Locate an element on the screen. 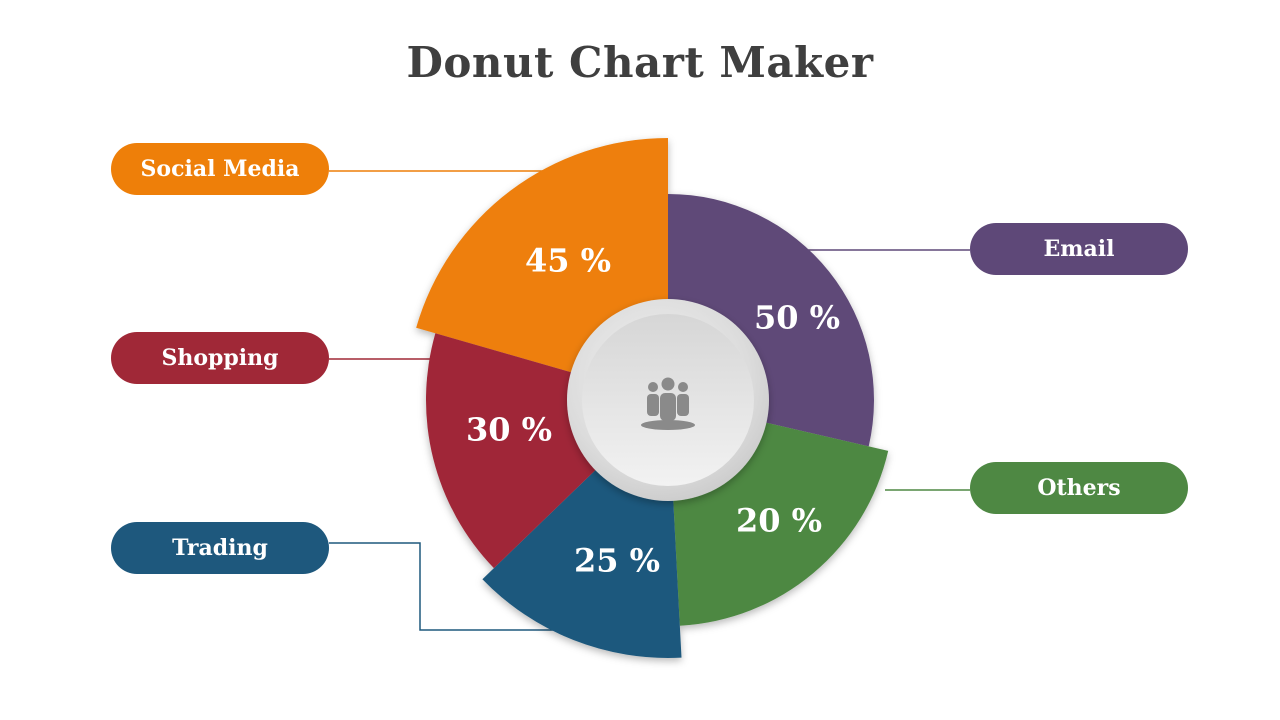 The image size is (1280, 720). slice-value-shopping: 30 % is located at coordinates (509, 430).